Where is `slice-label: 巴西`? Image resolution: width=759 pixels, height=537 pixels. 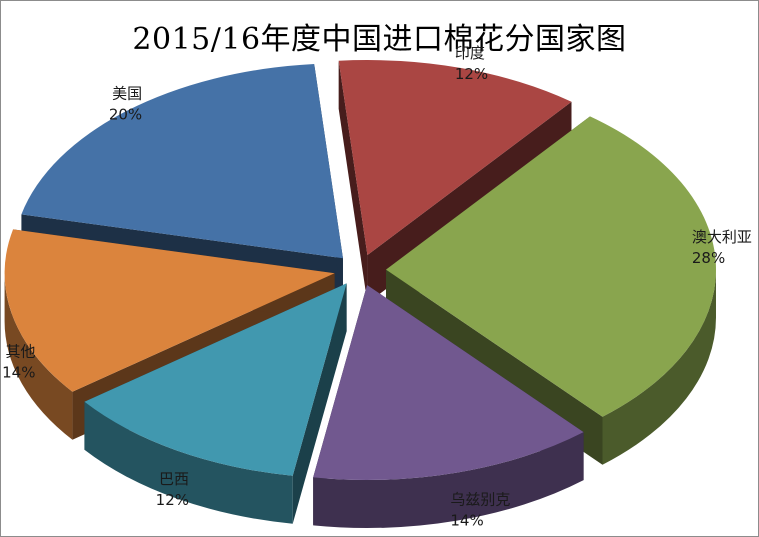 slice-label: 巴西 is located at coordinates (174, 479).